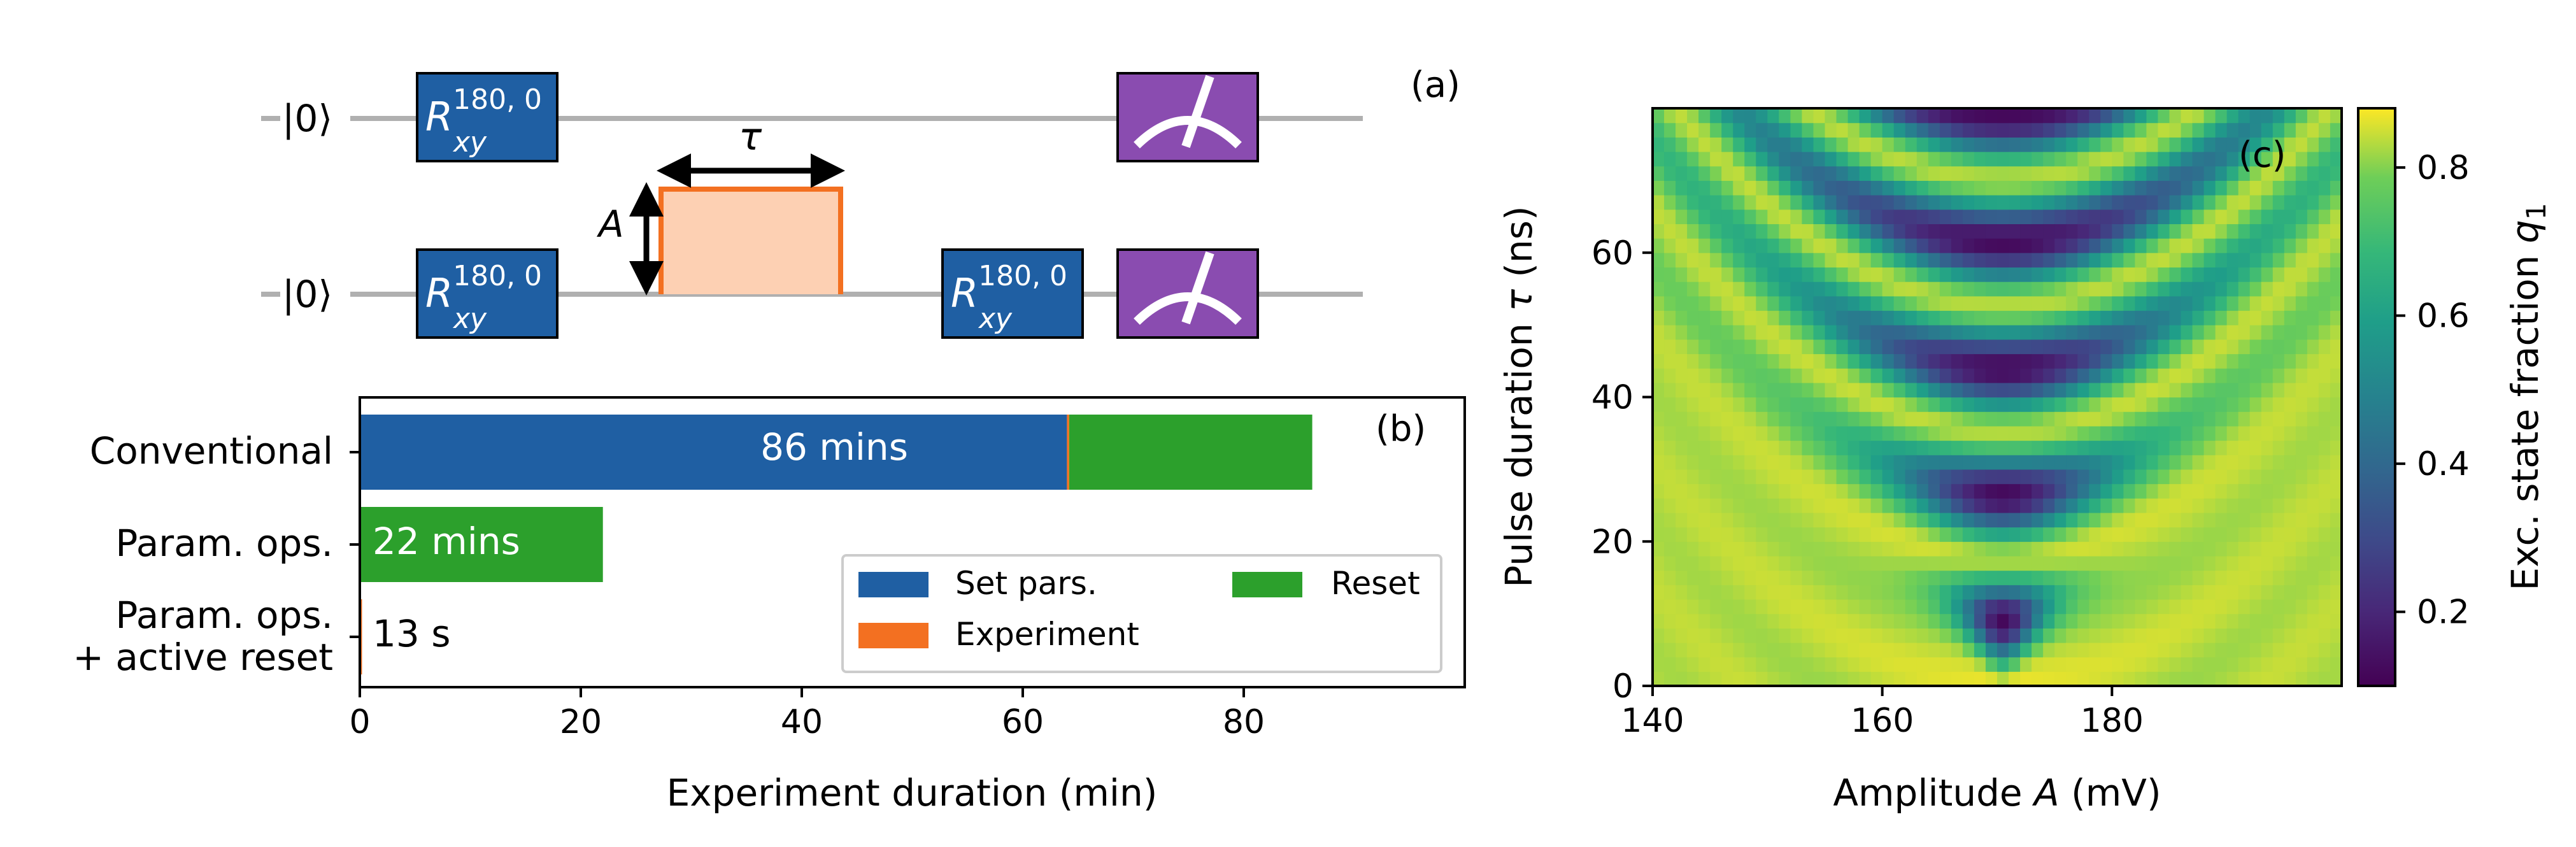  What do you see at coordinates (1883, 713) in the screenshot?
I see `heatmap-x-ticks: 140 160 180` at bounding box center [1883, 713].